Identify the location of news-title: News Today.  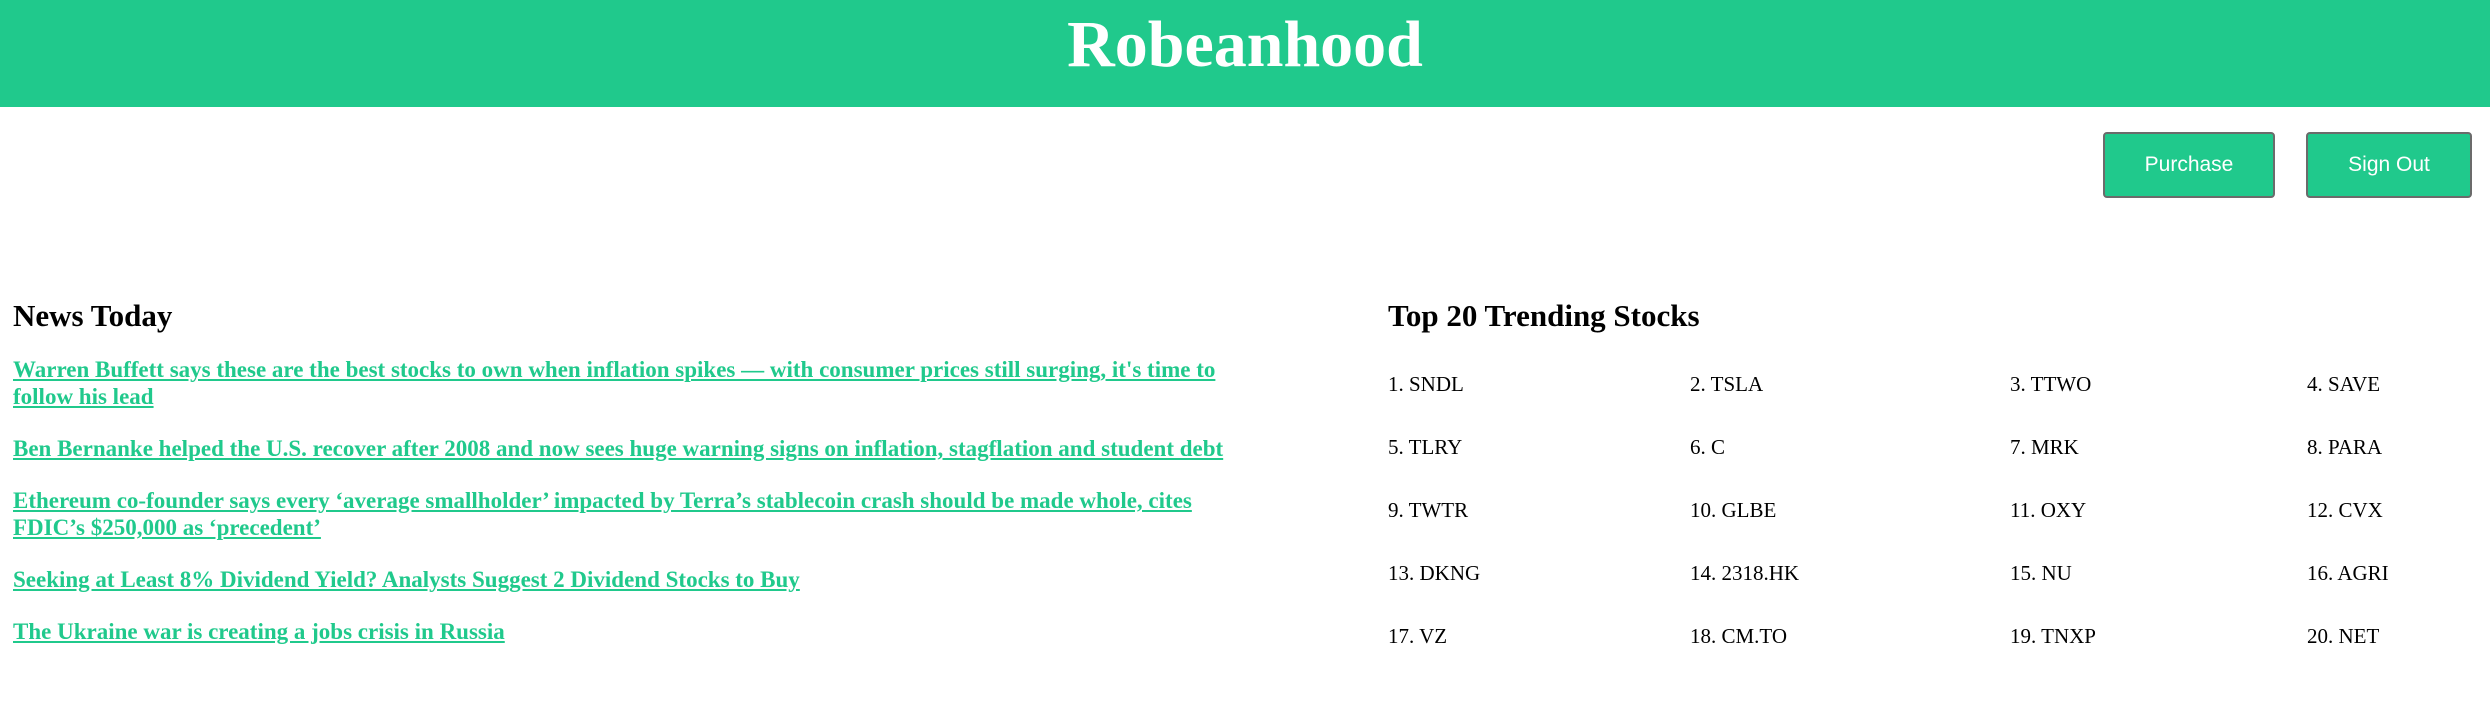
(93, 315).